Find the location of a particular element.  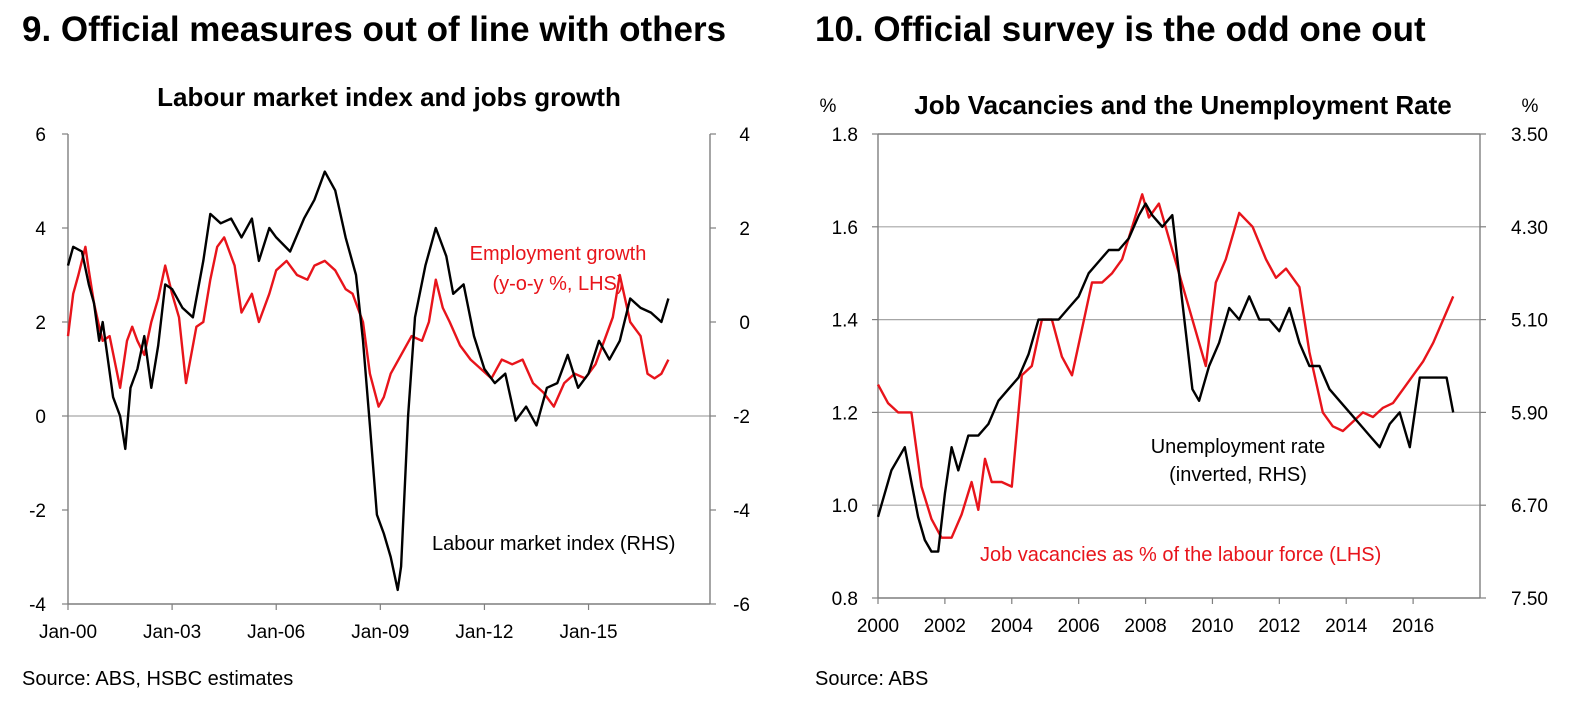

chart2-x-tick-label: 2012 is located at coordinates (1279, 626).